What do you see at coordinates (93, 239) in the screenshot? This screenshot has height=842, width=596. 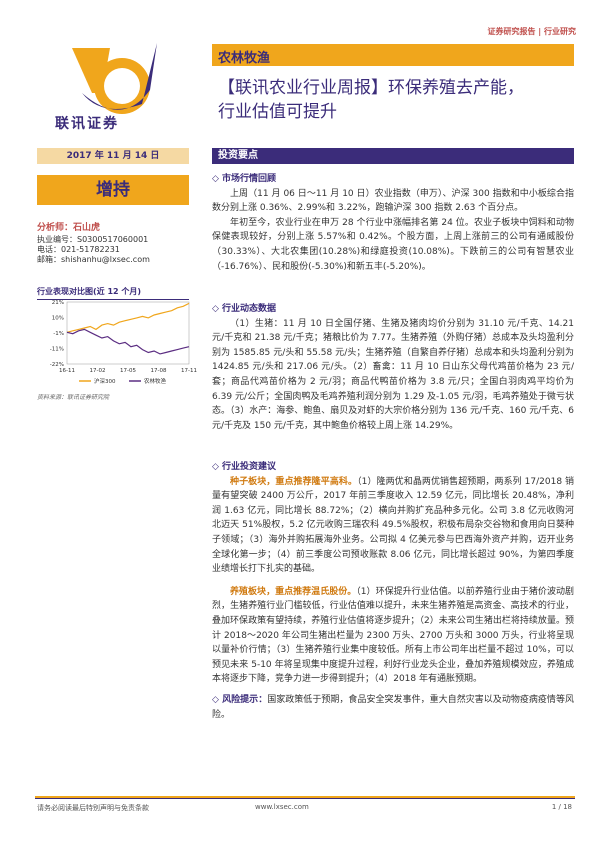 I see `analyst-cert: 执业编号：S0300517060001` at bounding box center [93, 239].